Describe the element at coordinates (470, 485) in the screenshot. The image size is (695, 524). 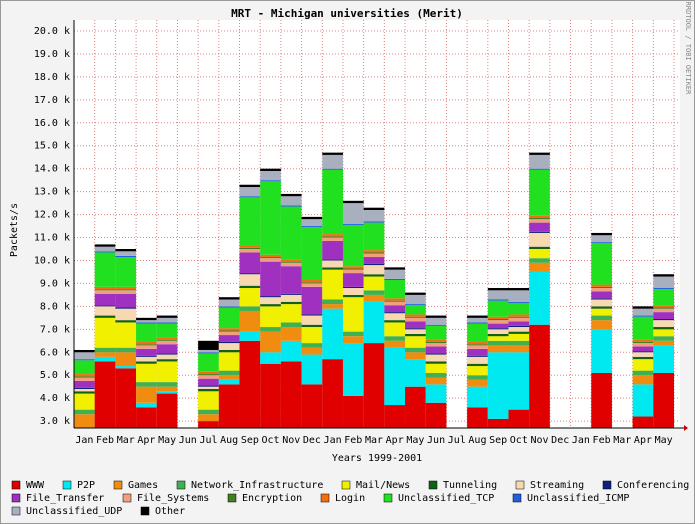
I see `legend-label: Tunneling` at that location.